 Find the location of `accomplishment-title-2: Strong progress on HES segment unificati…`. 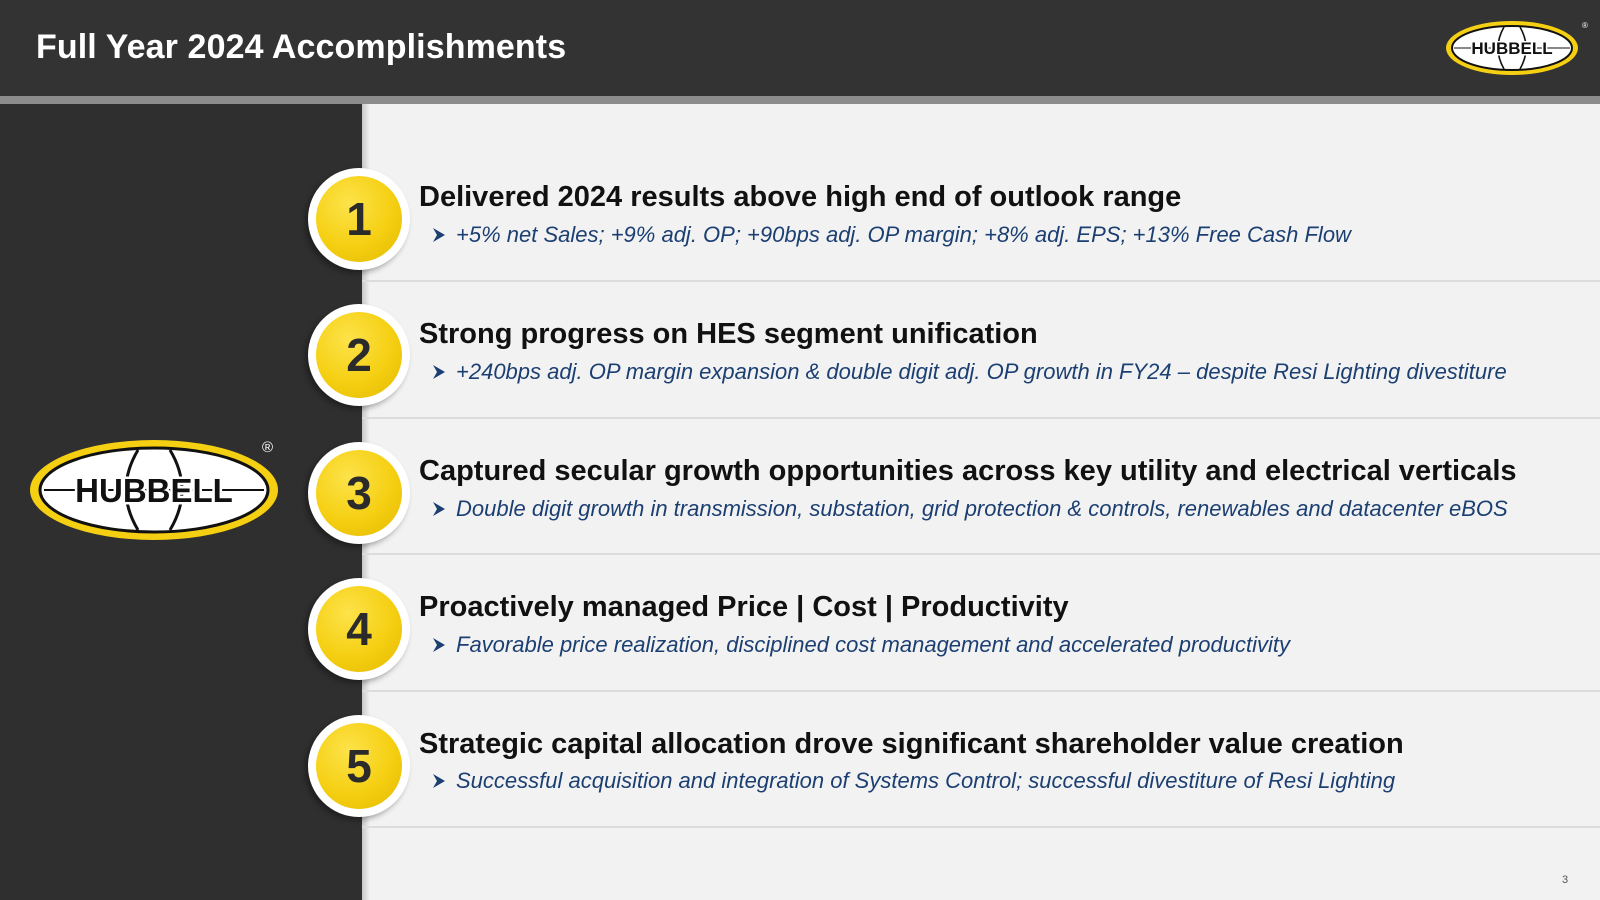

accomplishment-title-2: Strong progress on HES segment unificati… is located at coordinates (728, 334).